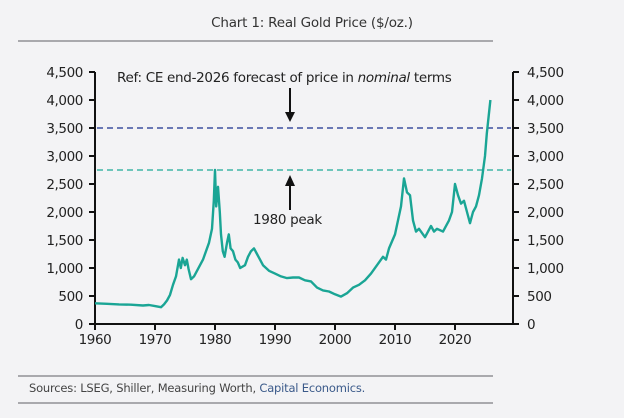  What do you see at coordinates (545, 129) in the screenshot?
I see `right-y-tick-label: 3,500` at bounding box center [545, 129].